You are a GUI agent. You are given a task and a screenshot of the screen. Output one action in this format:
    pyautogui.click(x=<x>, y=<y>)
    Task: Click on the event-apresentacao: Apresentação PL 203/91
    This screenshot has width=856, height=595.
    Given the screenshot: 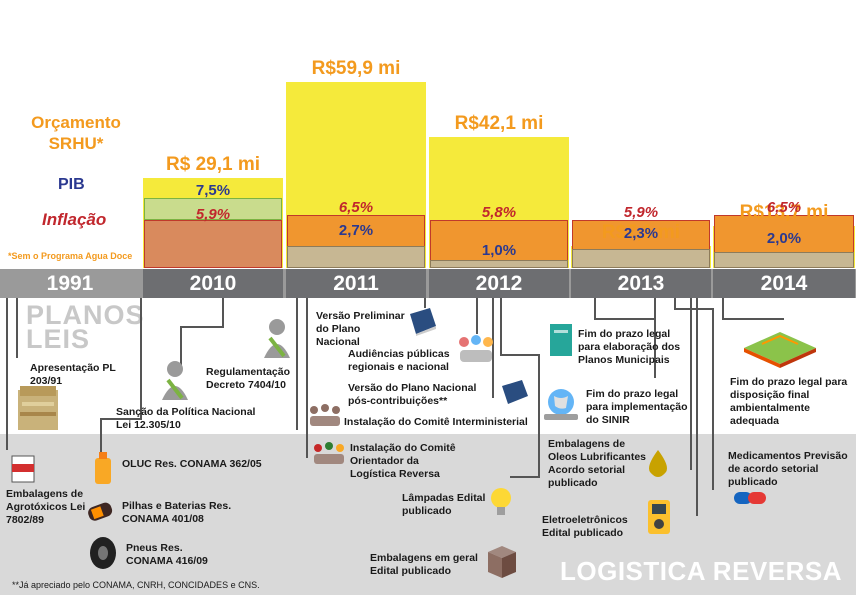 What is the action you would take?
    pyautogui.click(x=73, y=374)
    